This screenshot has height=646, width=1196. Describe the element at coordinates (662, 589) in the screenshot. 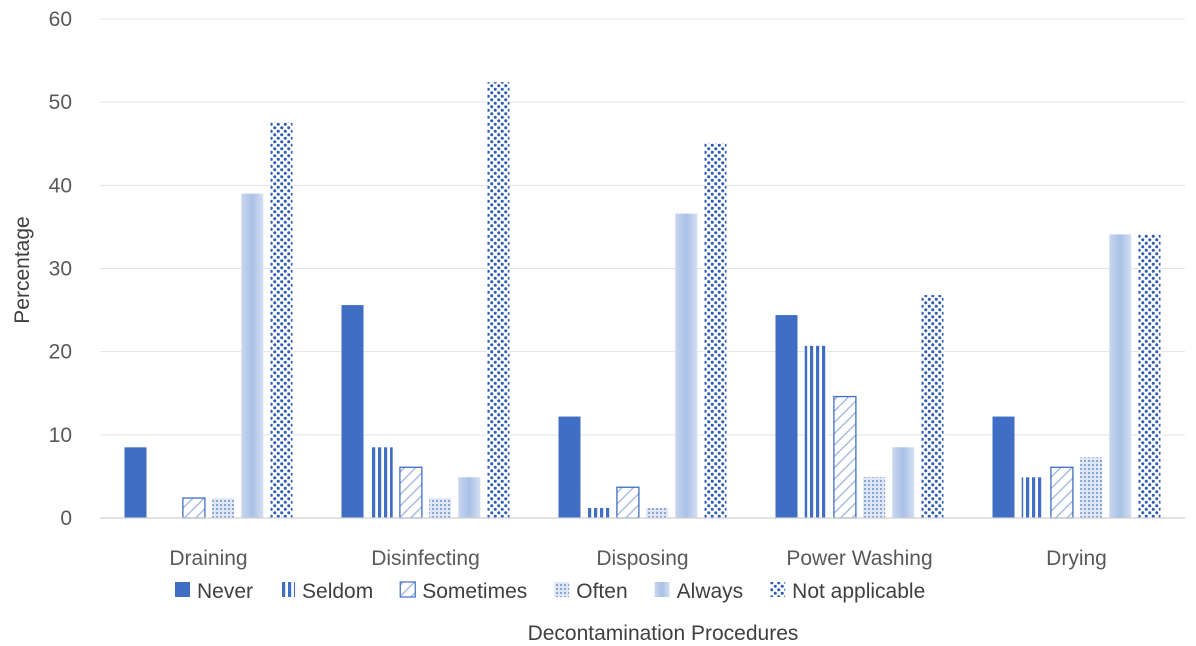

I see `legend-swatch-always` at that location.